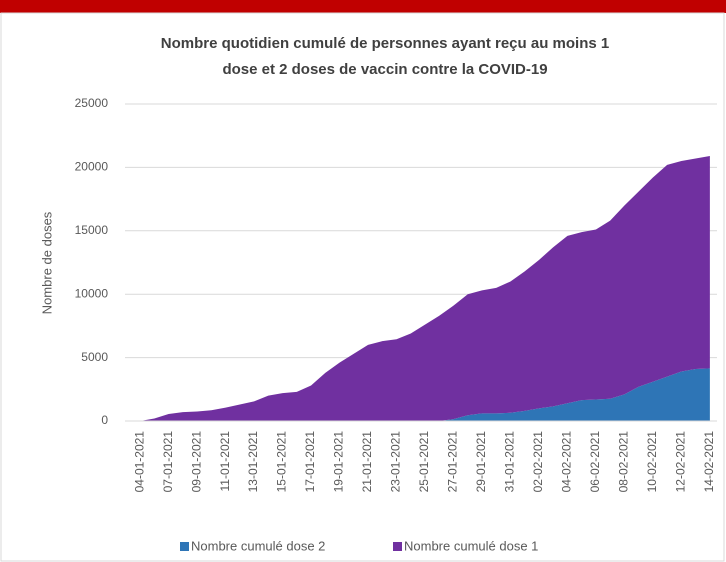 This screenshot has height=562, width=726. Describe the element at coordinates (624, 462) in the screenshot. I see `x-tick-label: 08-02-2021` at that location.